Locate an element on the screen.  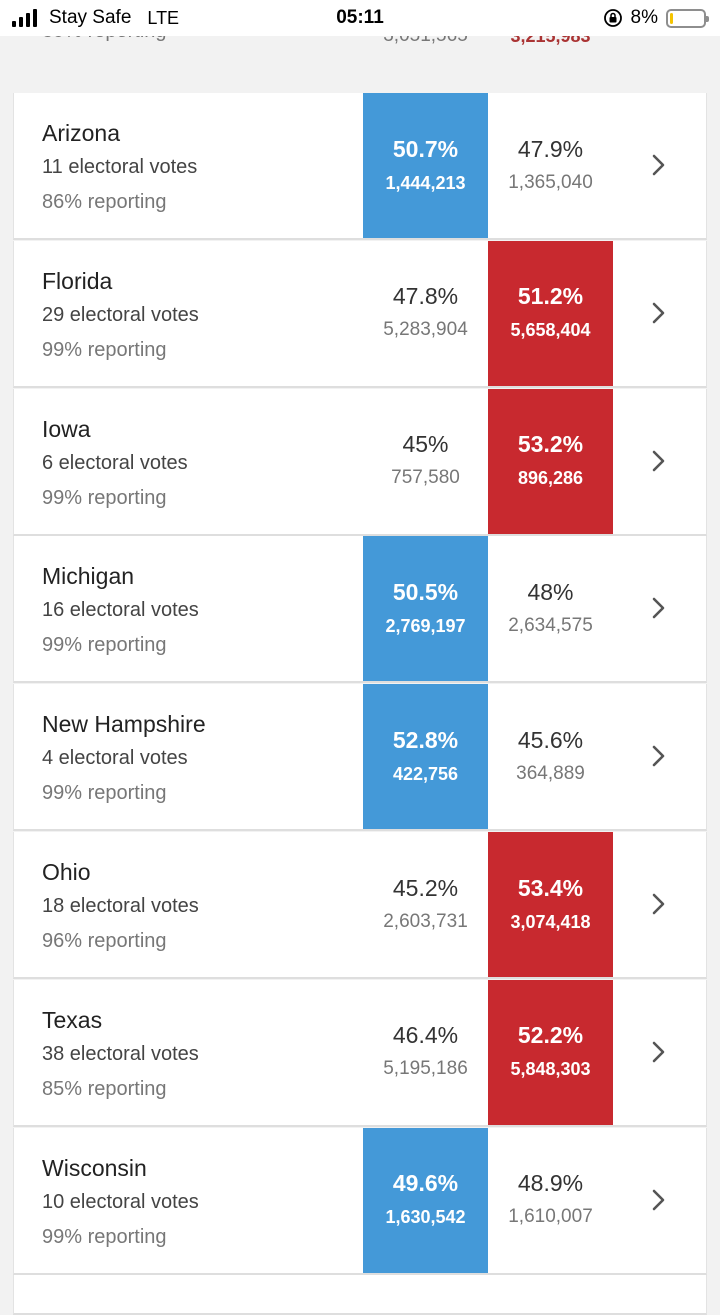
rep-percent: 51.2% is located at coordinates (550, 296).